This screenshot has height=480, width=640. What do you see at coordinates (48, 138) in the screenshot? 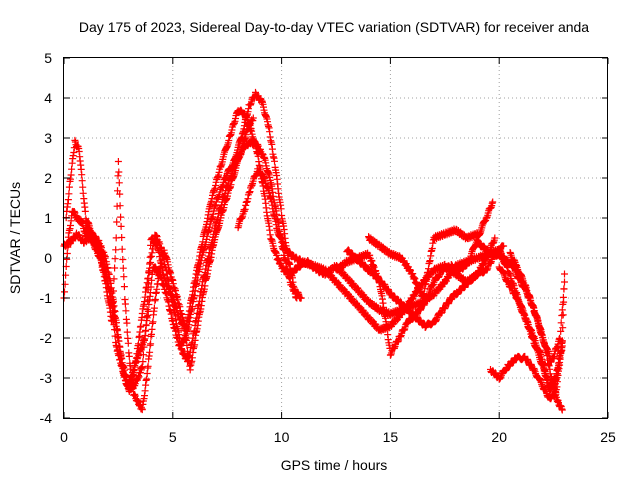
I see `y-tick-label: 3` at bounding box center [48, 138].